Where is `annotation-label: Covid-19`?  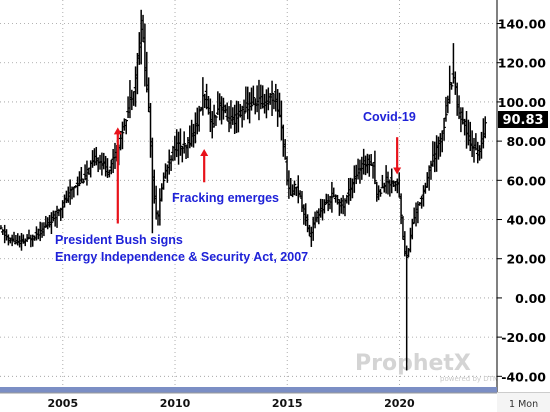
annotation-label: Covid-19 is located at coordinates (389, 117).